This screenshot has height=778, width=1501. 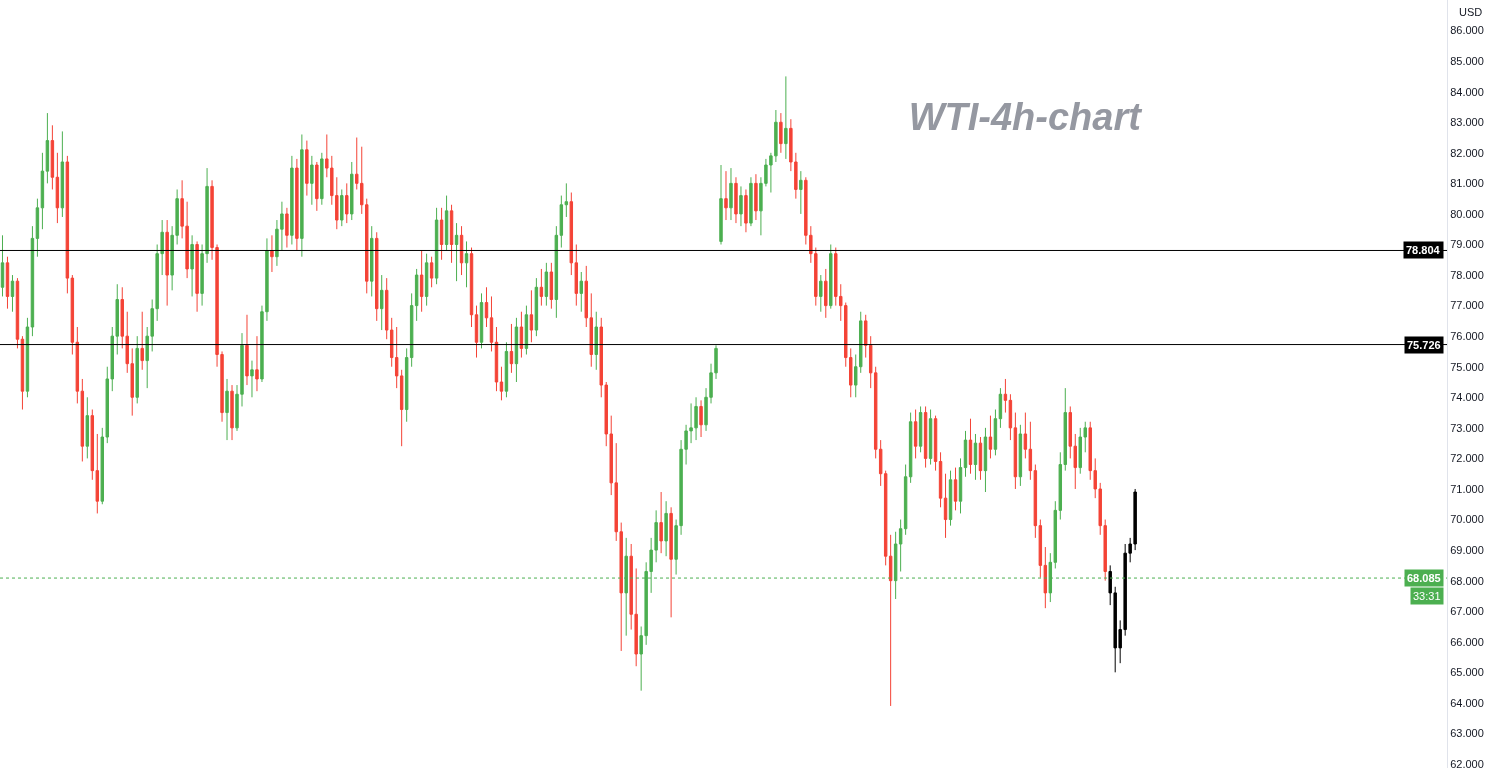 I want to click on annotation: 33:31, so click(x=1427, y=596).